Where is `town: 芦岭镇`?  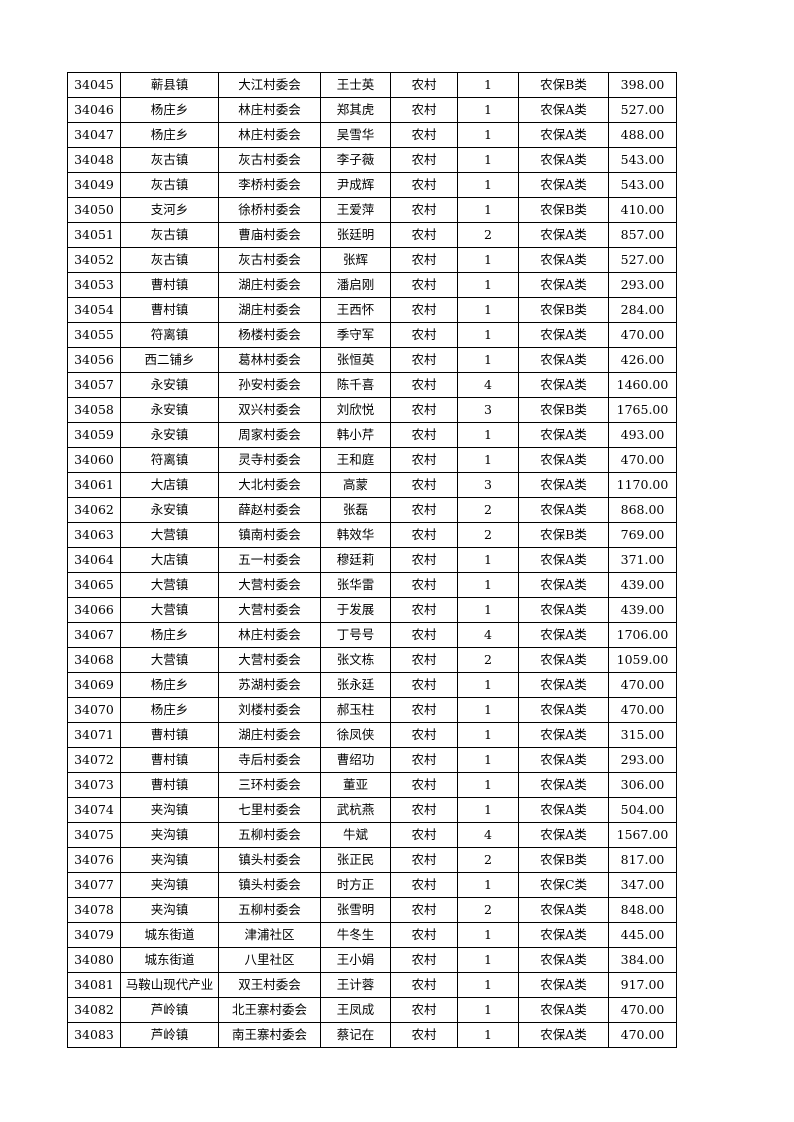
town: 芦岭镇 is located at coordinates (169, 1010).